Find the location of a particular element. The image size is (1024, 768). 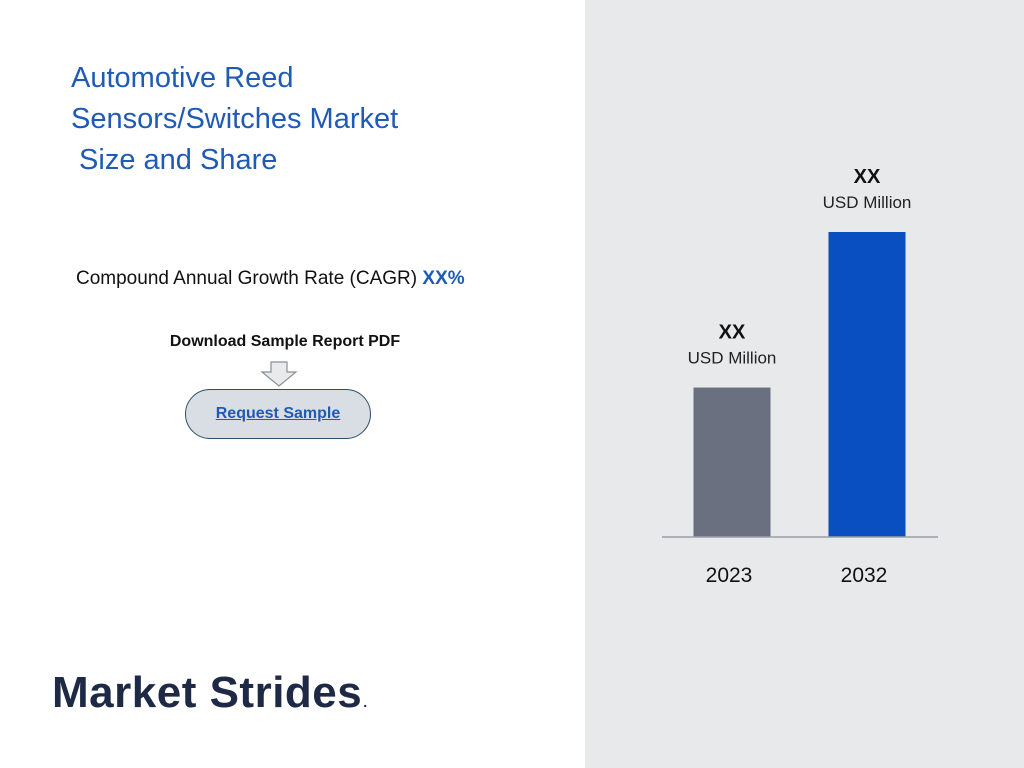

title-line-1: Automotive Reed is located at coordinates (182, 78).